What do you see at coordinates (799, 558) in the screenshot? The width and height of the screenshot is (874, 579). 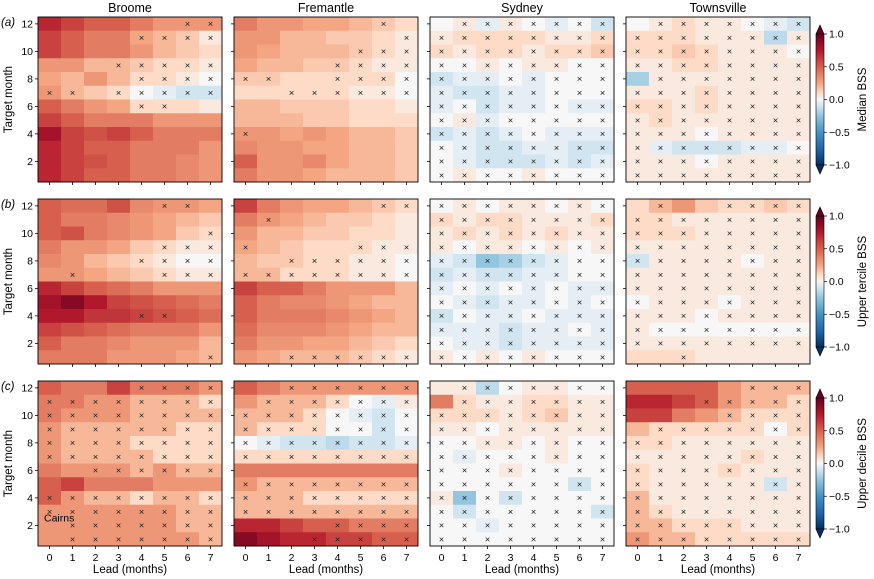 I see `x-tick-label: 7` at bounding box center [799, 558].